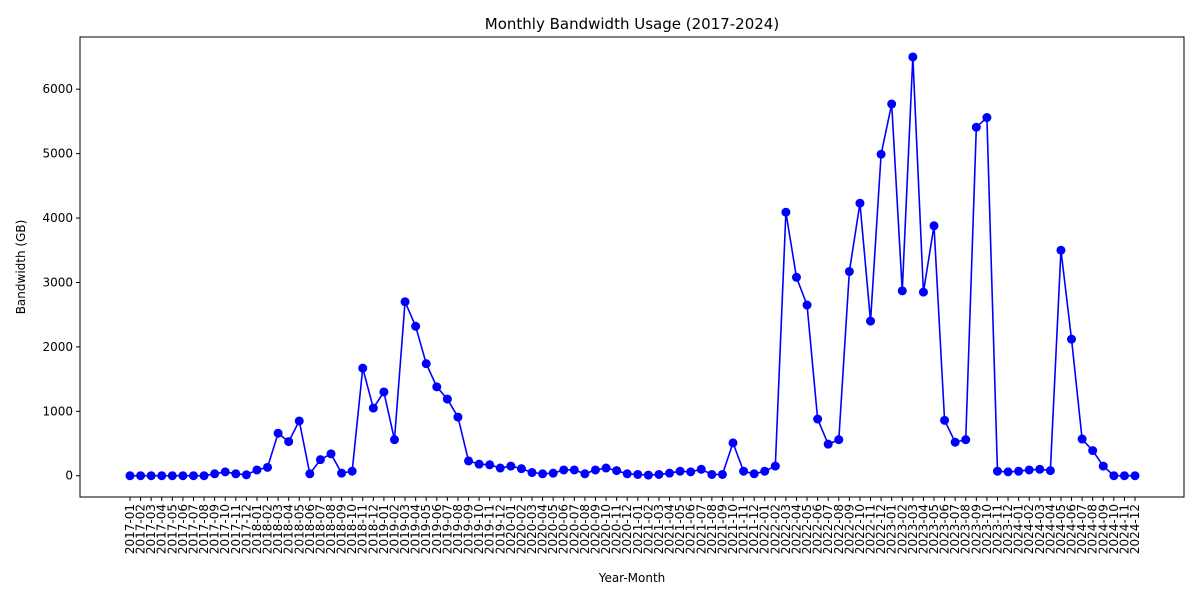 The width and height of the screenshot is (1200, 600). I want to click on x-tick-label: 2023-05, so click(934, 529).